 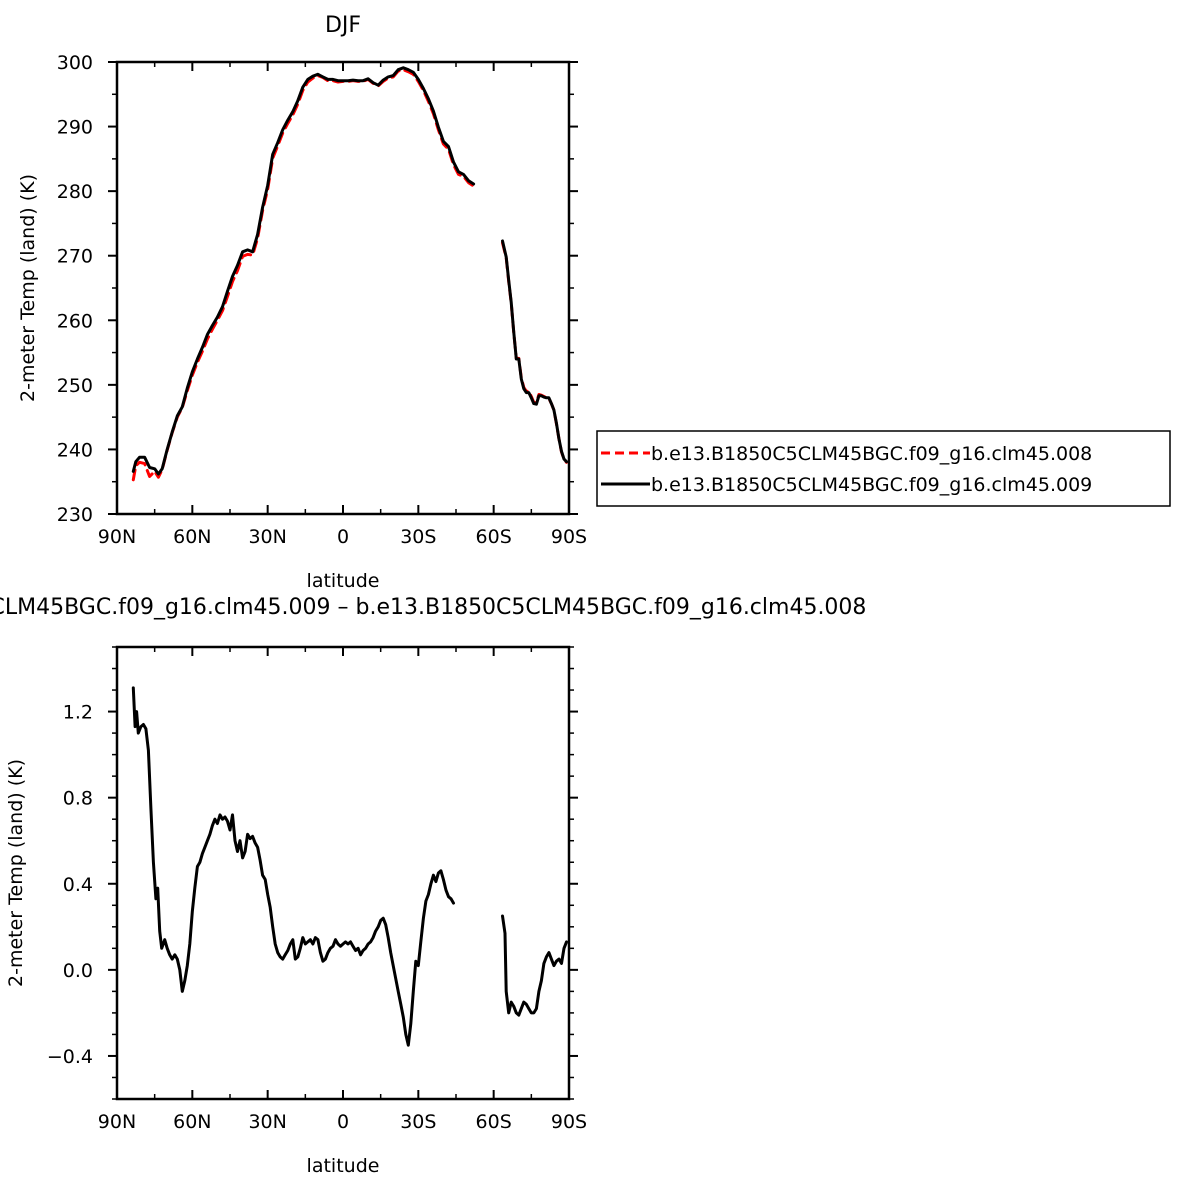 I want to click on bottom-y-tick-label: 0.0, so click(x=78, y=971).